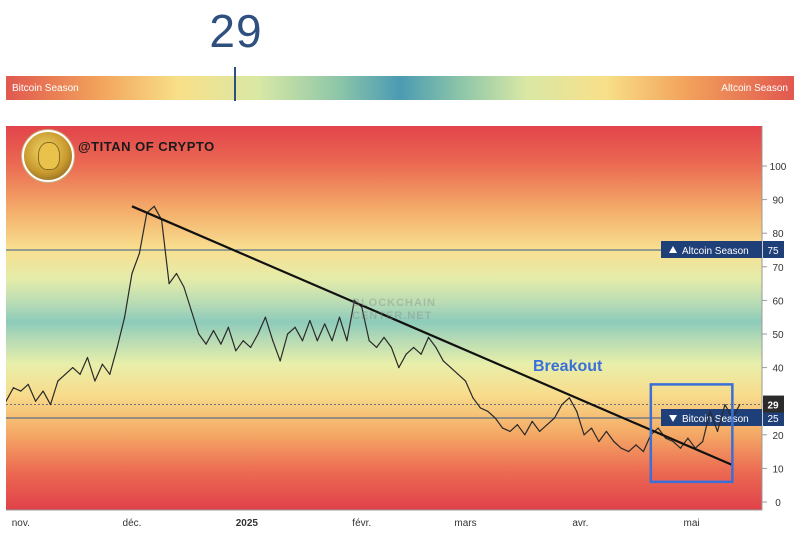 The image size is (800, 540). I want to click on x-tick-label: déc., so click(132, 523).